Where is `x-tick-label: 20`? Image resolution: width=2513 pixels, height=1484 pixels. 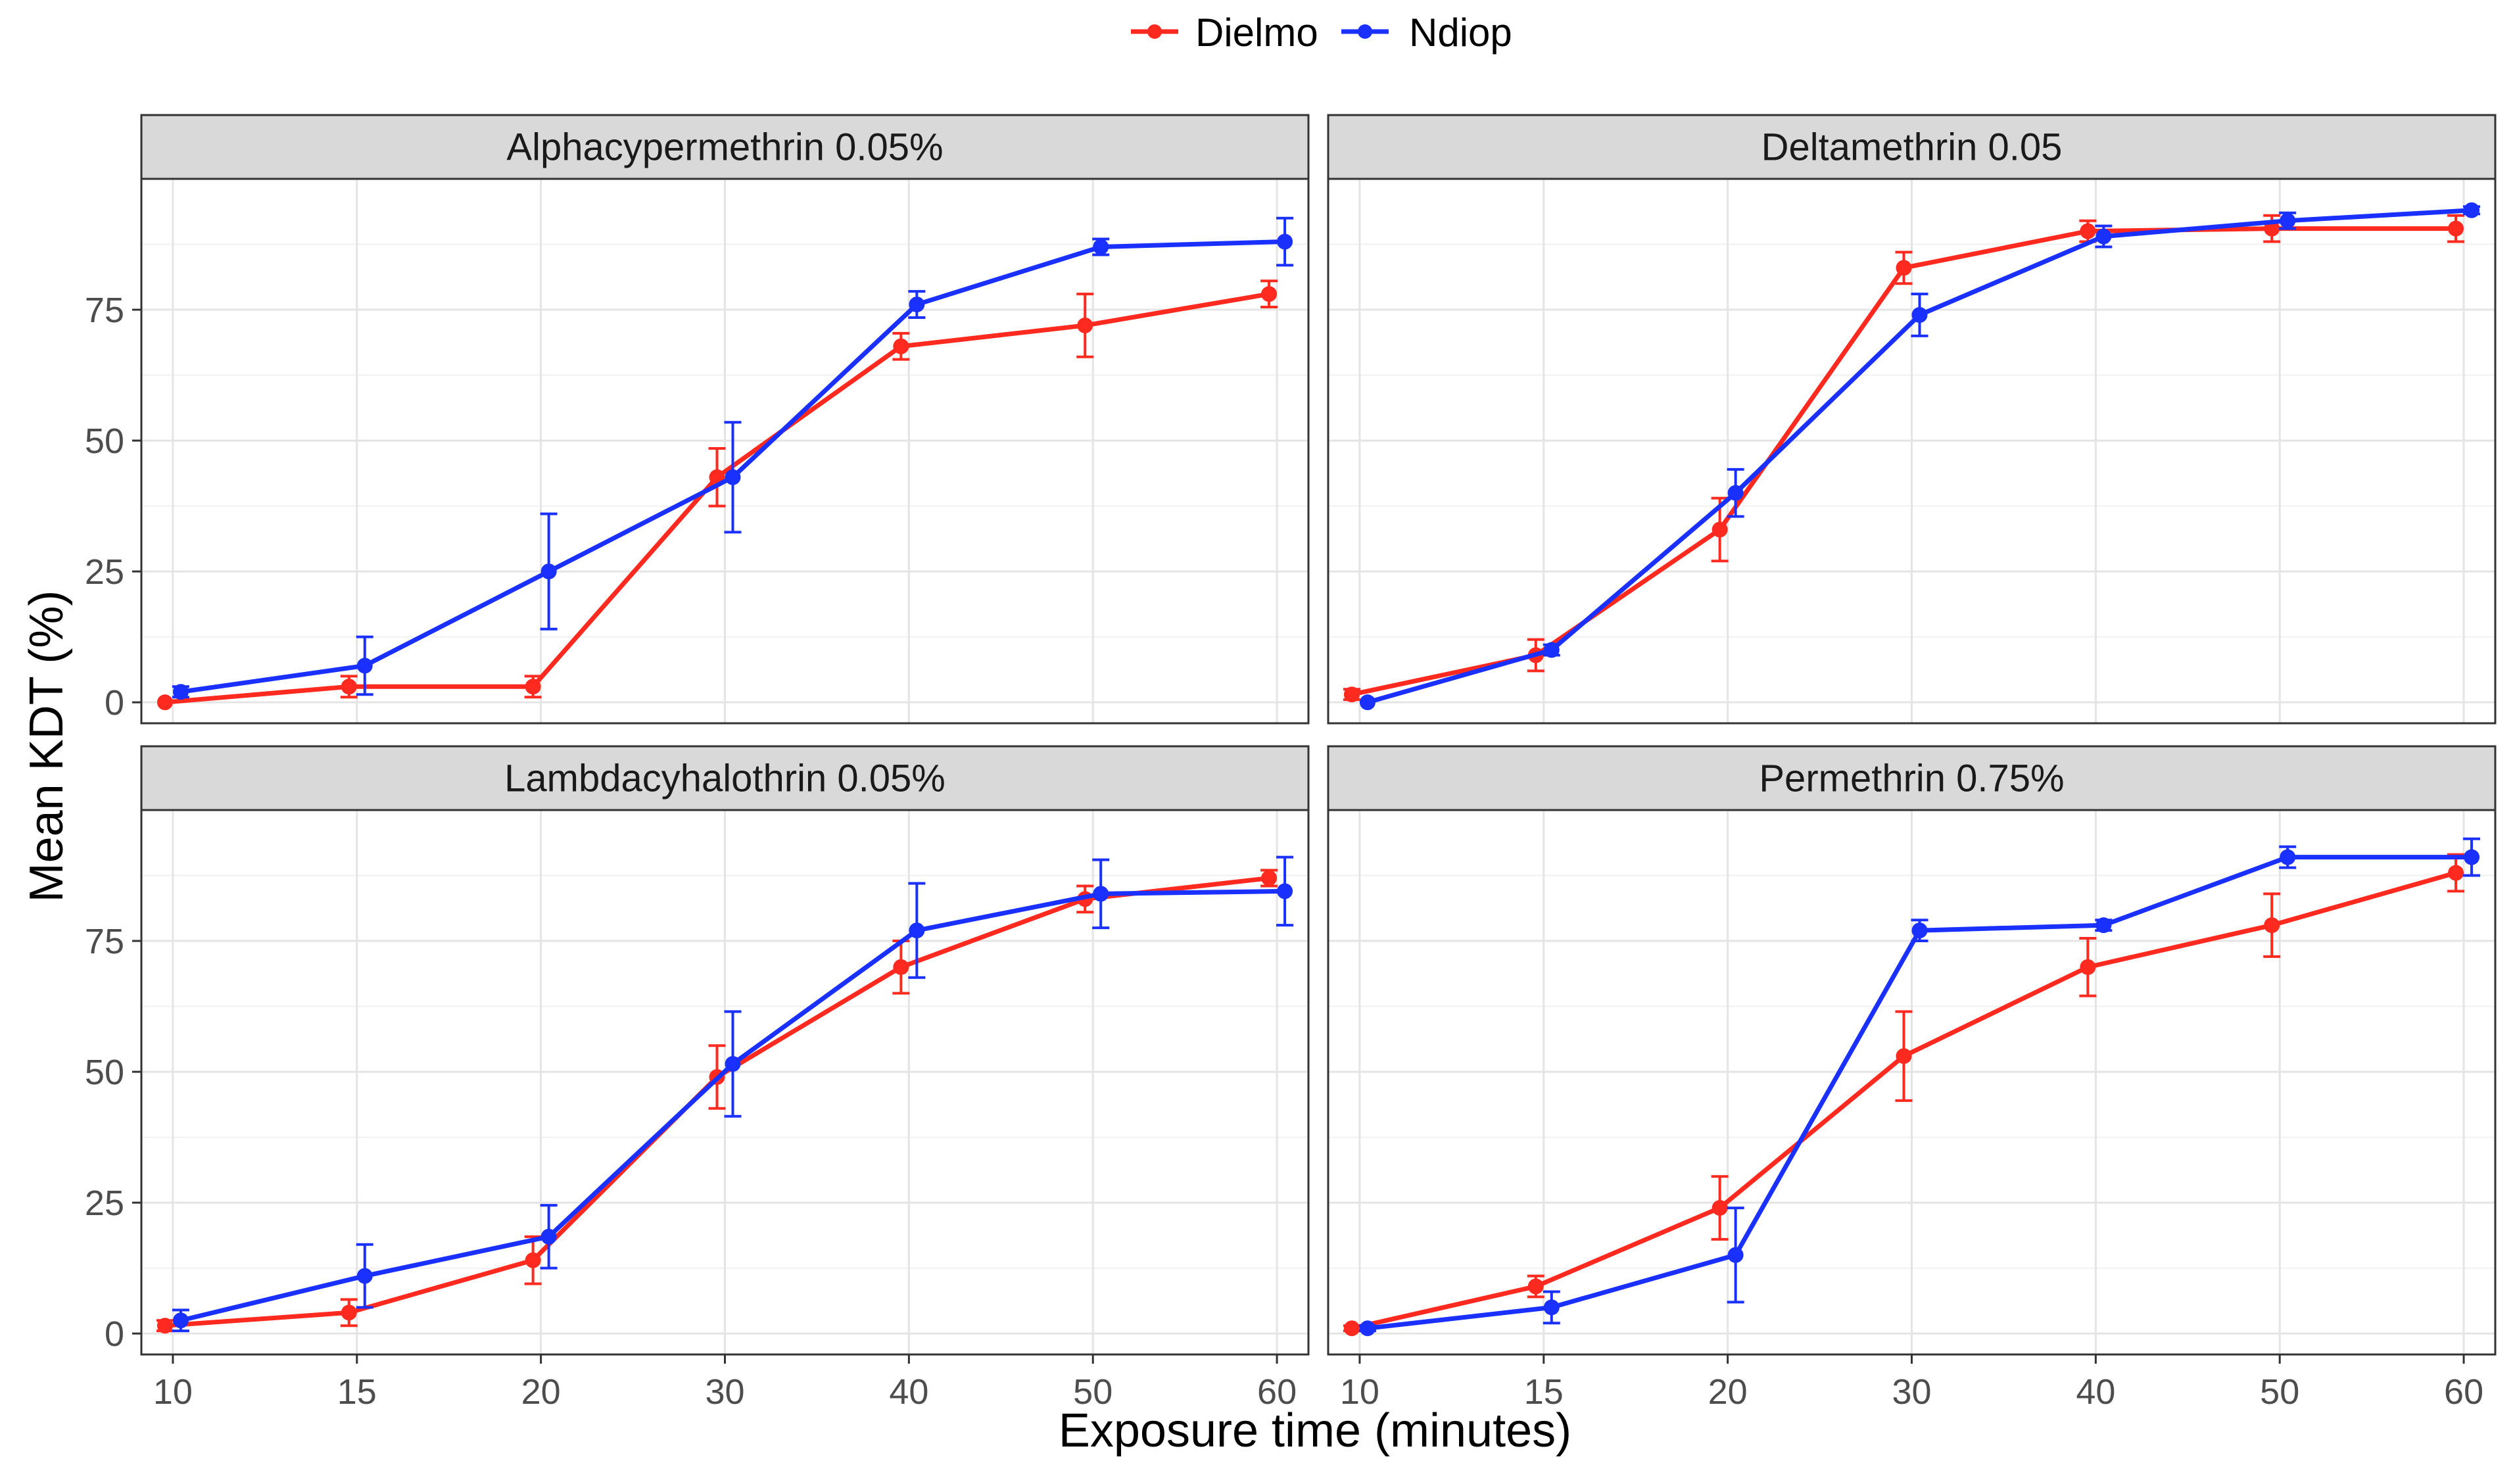 x-tick-label: 20 is located at coordinates (541, 1392).